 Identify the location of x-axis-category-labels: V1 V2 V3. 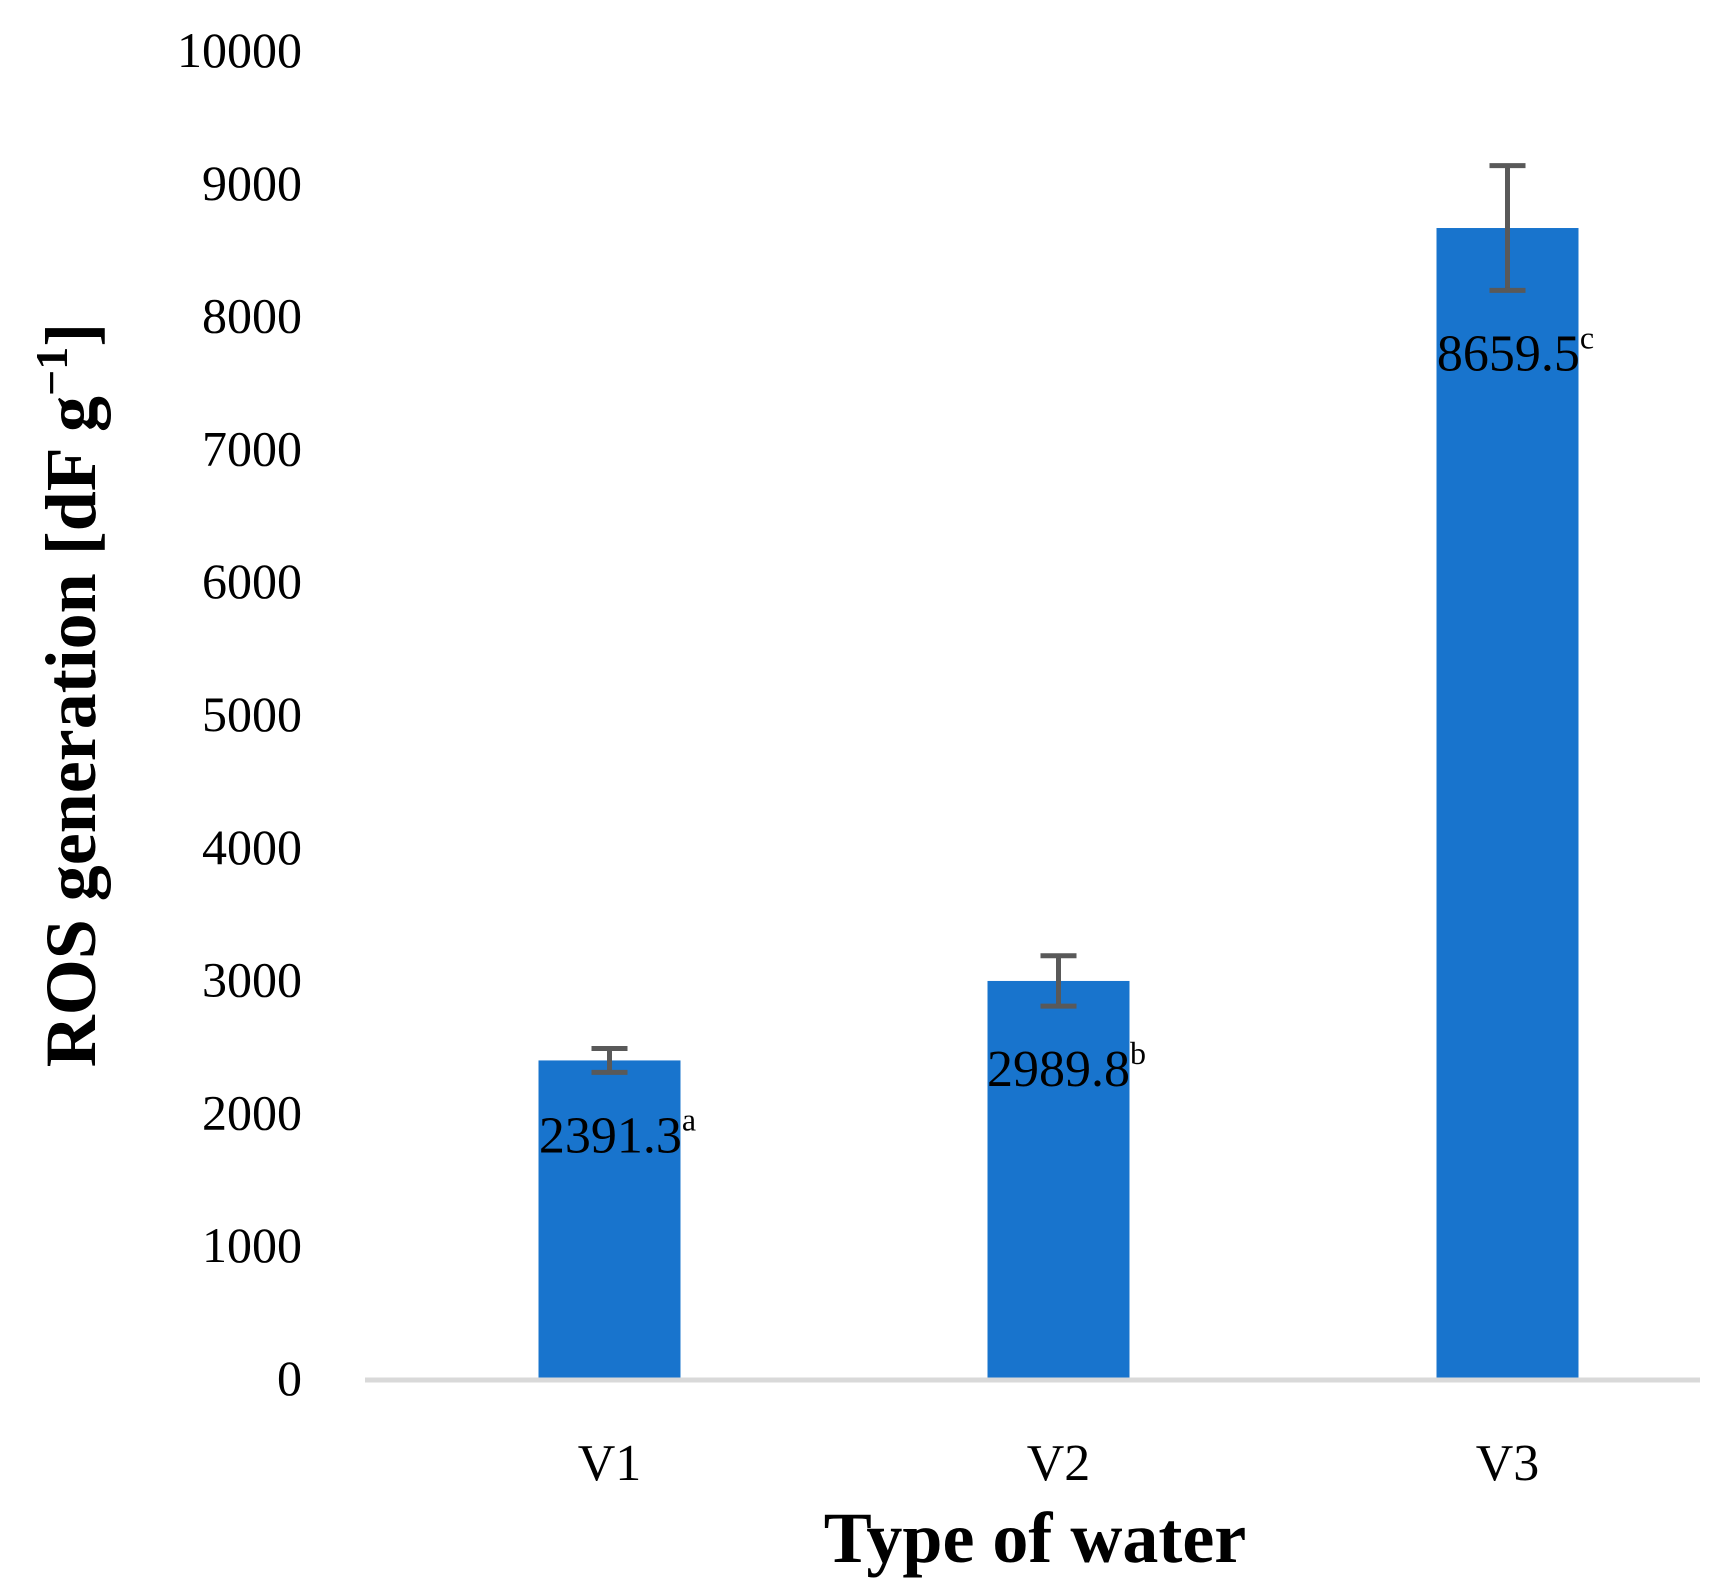
(1059, 1463).